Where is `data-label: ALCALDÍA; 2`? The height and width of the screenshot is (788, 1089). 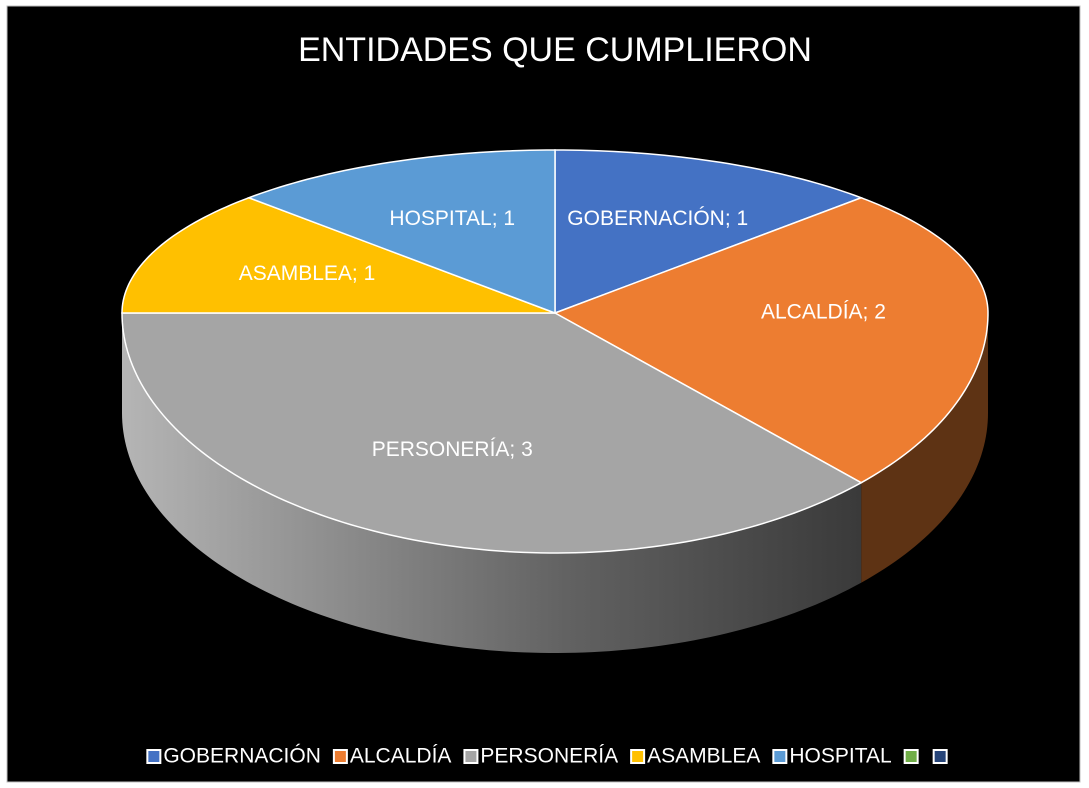 data-label: ALCALDÍA; 2 is located at coordinates (823, 312).